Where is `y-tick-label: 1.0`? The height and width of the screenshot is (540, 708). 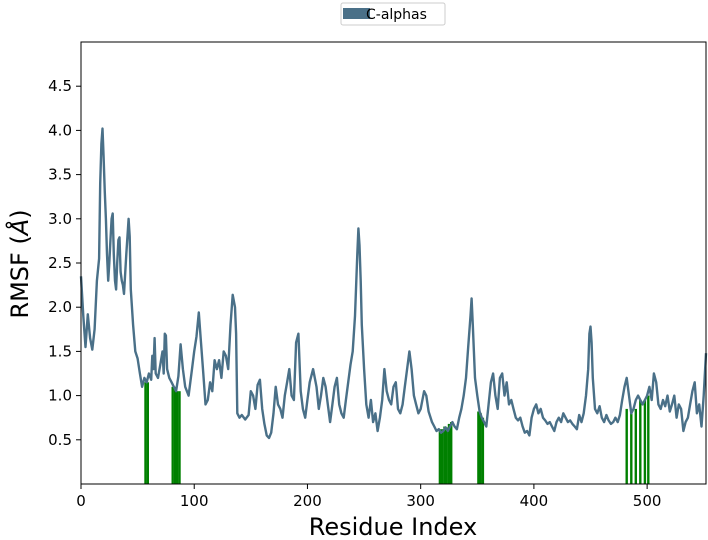 y-tick-label: 1.0 is located at coordinates (60, 396).